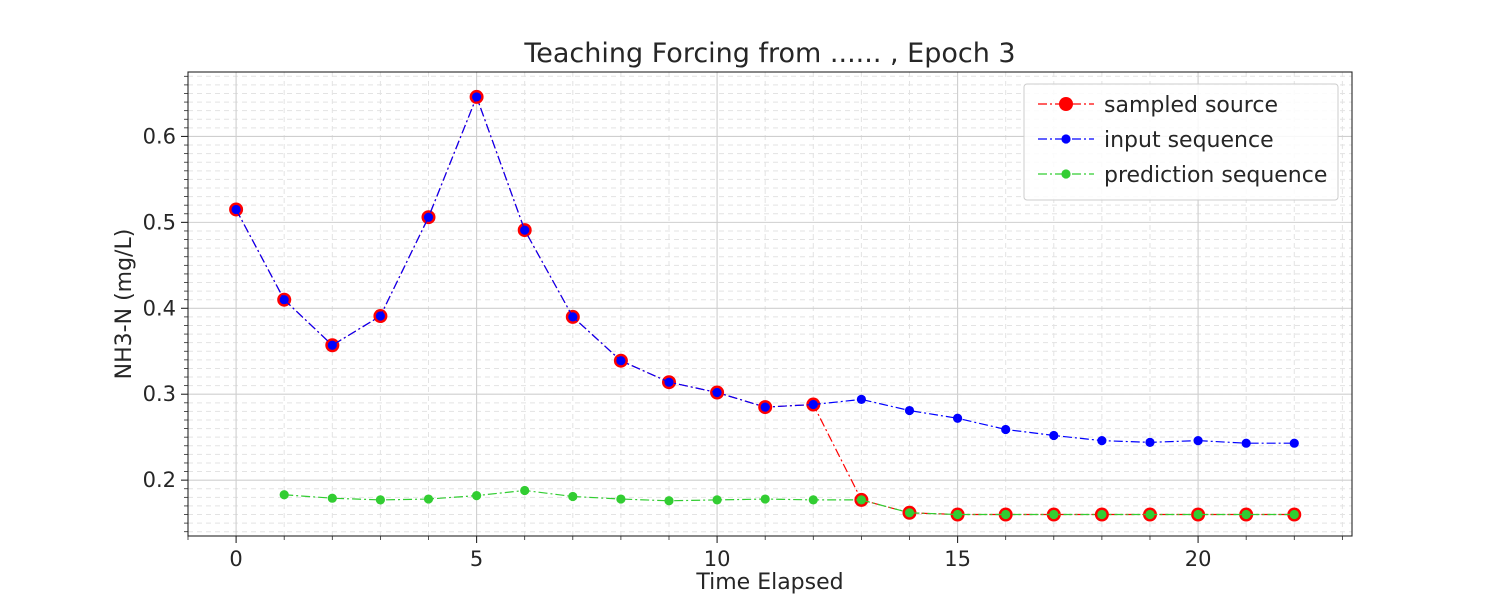  What do you see at coordinates (159, 480) in the screenshot?
I see `y-tick-label: 0.2` at bounding box center [159, 480].